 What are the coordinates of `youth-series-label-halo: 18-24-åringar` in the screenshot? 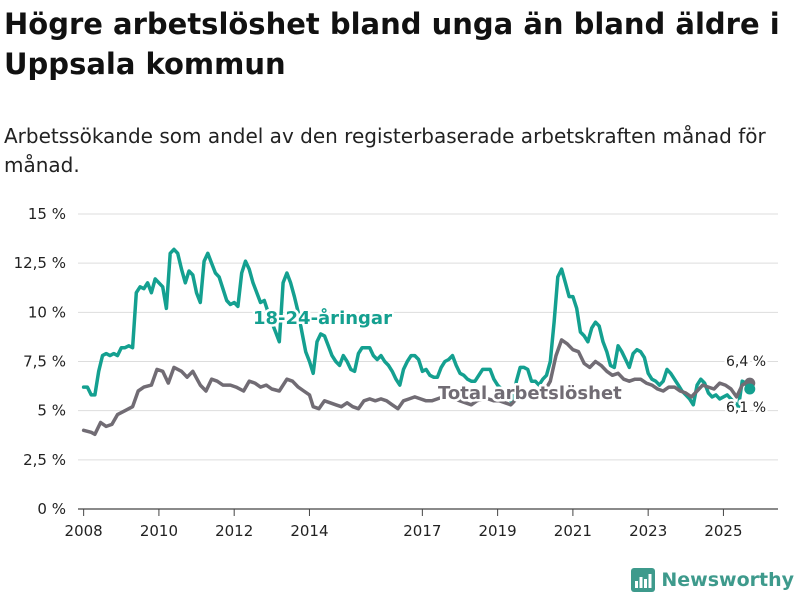 It's located at (322, 318).